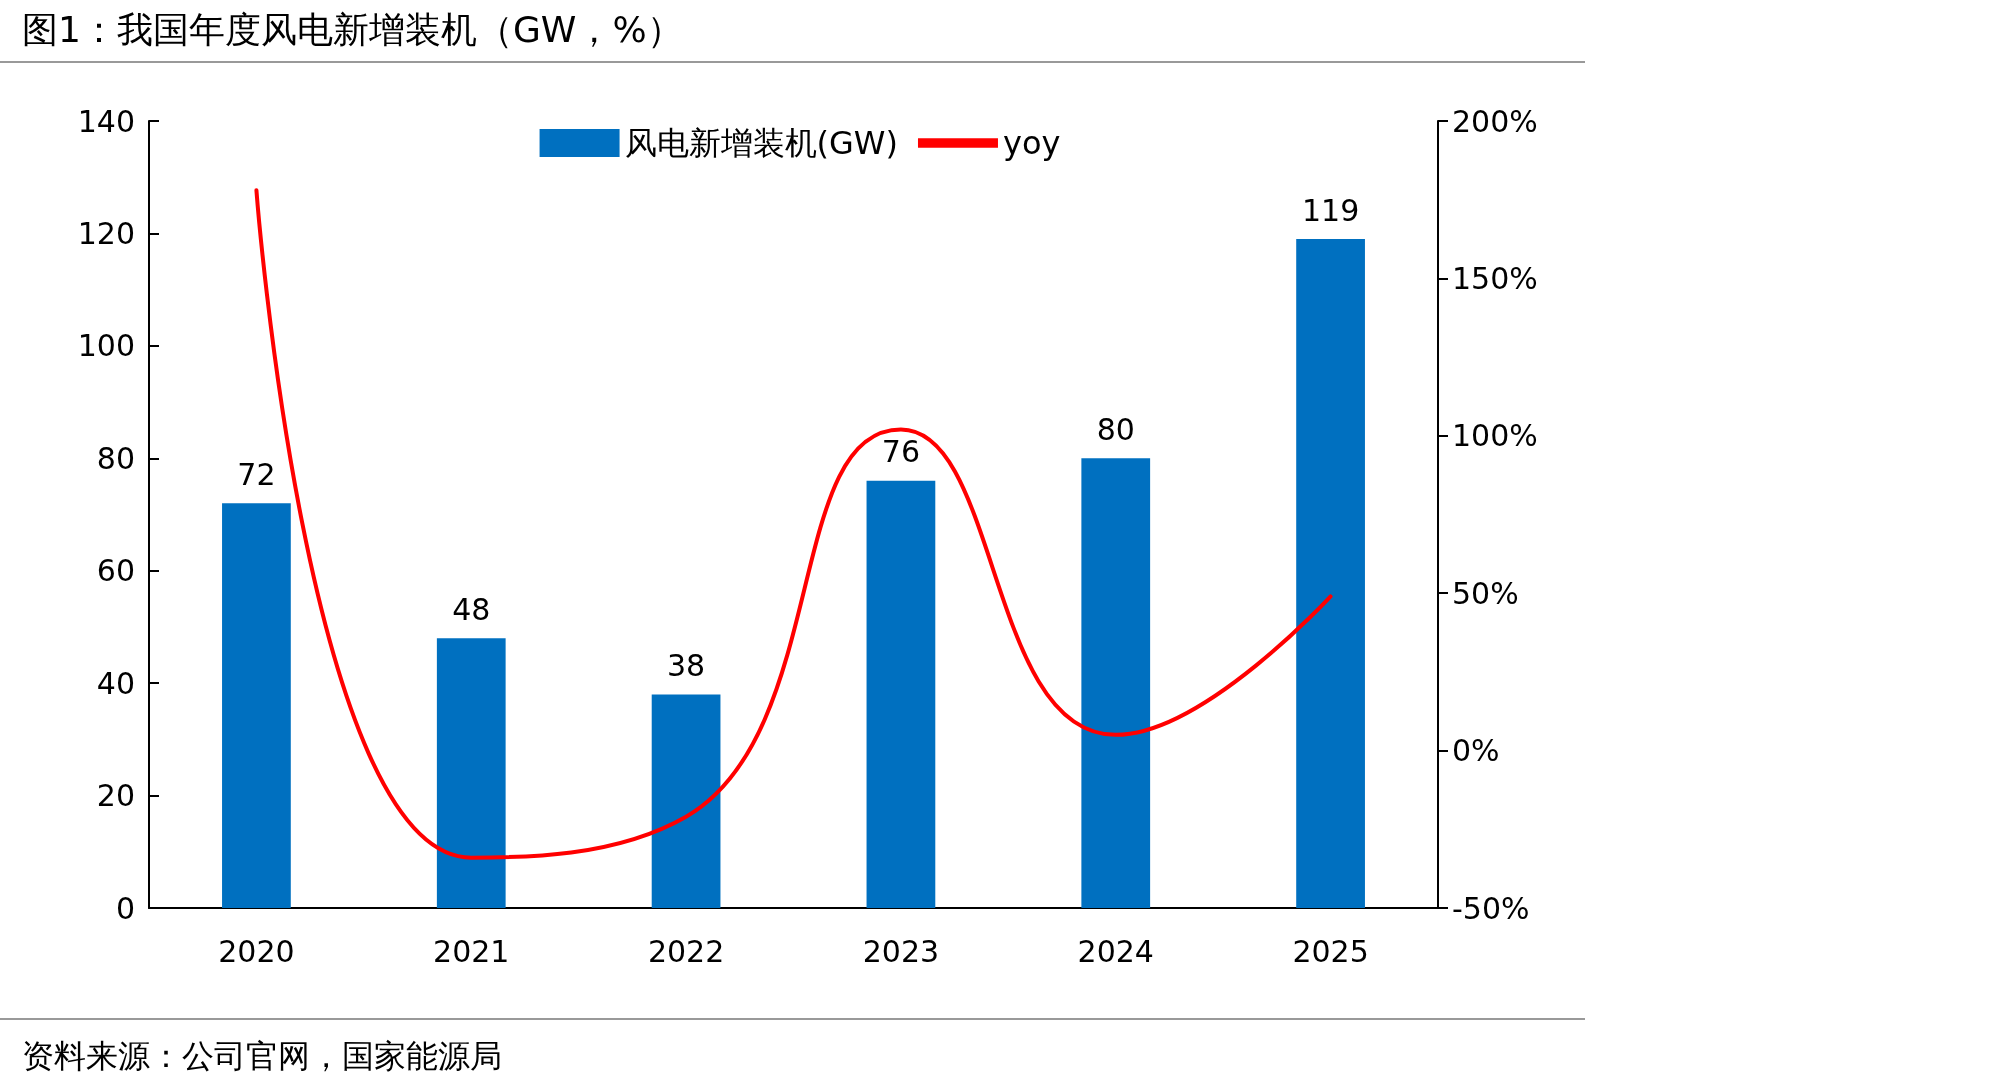  What do you see at coordinates (1115, 951) in the screenshot?
I see `x-tick-label: 2024` at bounding box center [1115, 951].